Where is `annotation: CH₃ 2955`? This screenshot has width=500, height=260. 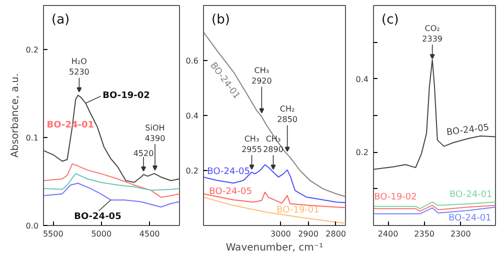
annotation: CH₃ 2955 is located at coordinates (252, 144).